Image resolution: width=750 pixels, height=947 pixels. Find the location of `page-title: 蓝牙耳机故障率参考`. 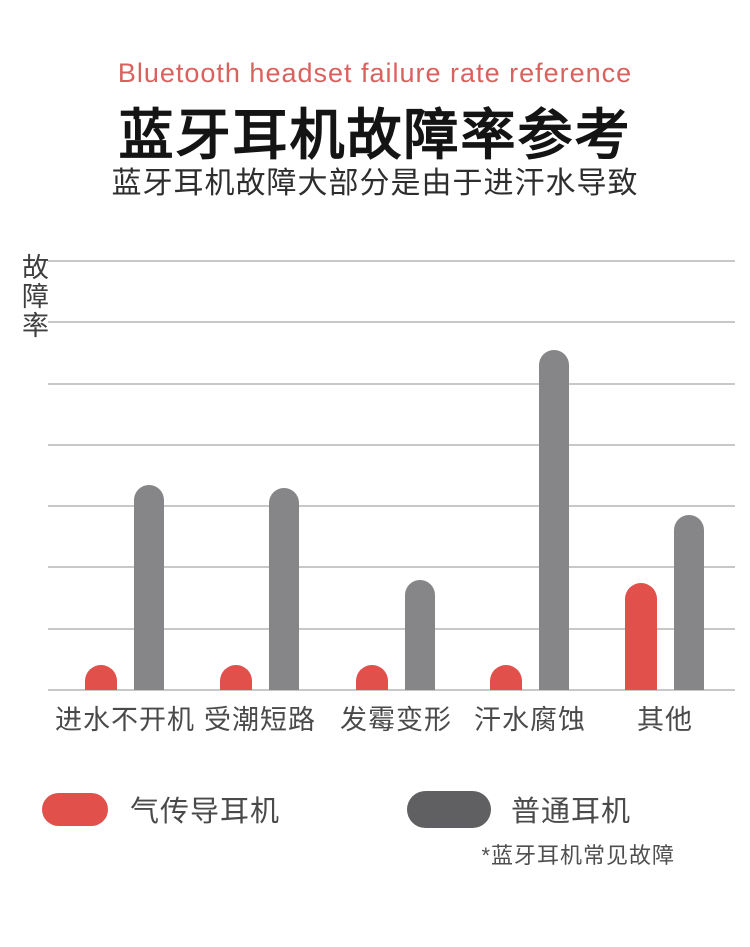

page-title: 蓝牙耳机故障率参考 is located at coordinates (375, 135).